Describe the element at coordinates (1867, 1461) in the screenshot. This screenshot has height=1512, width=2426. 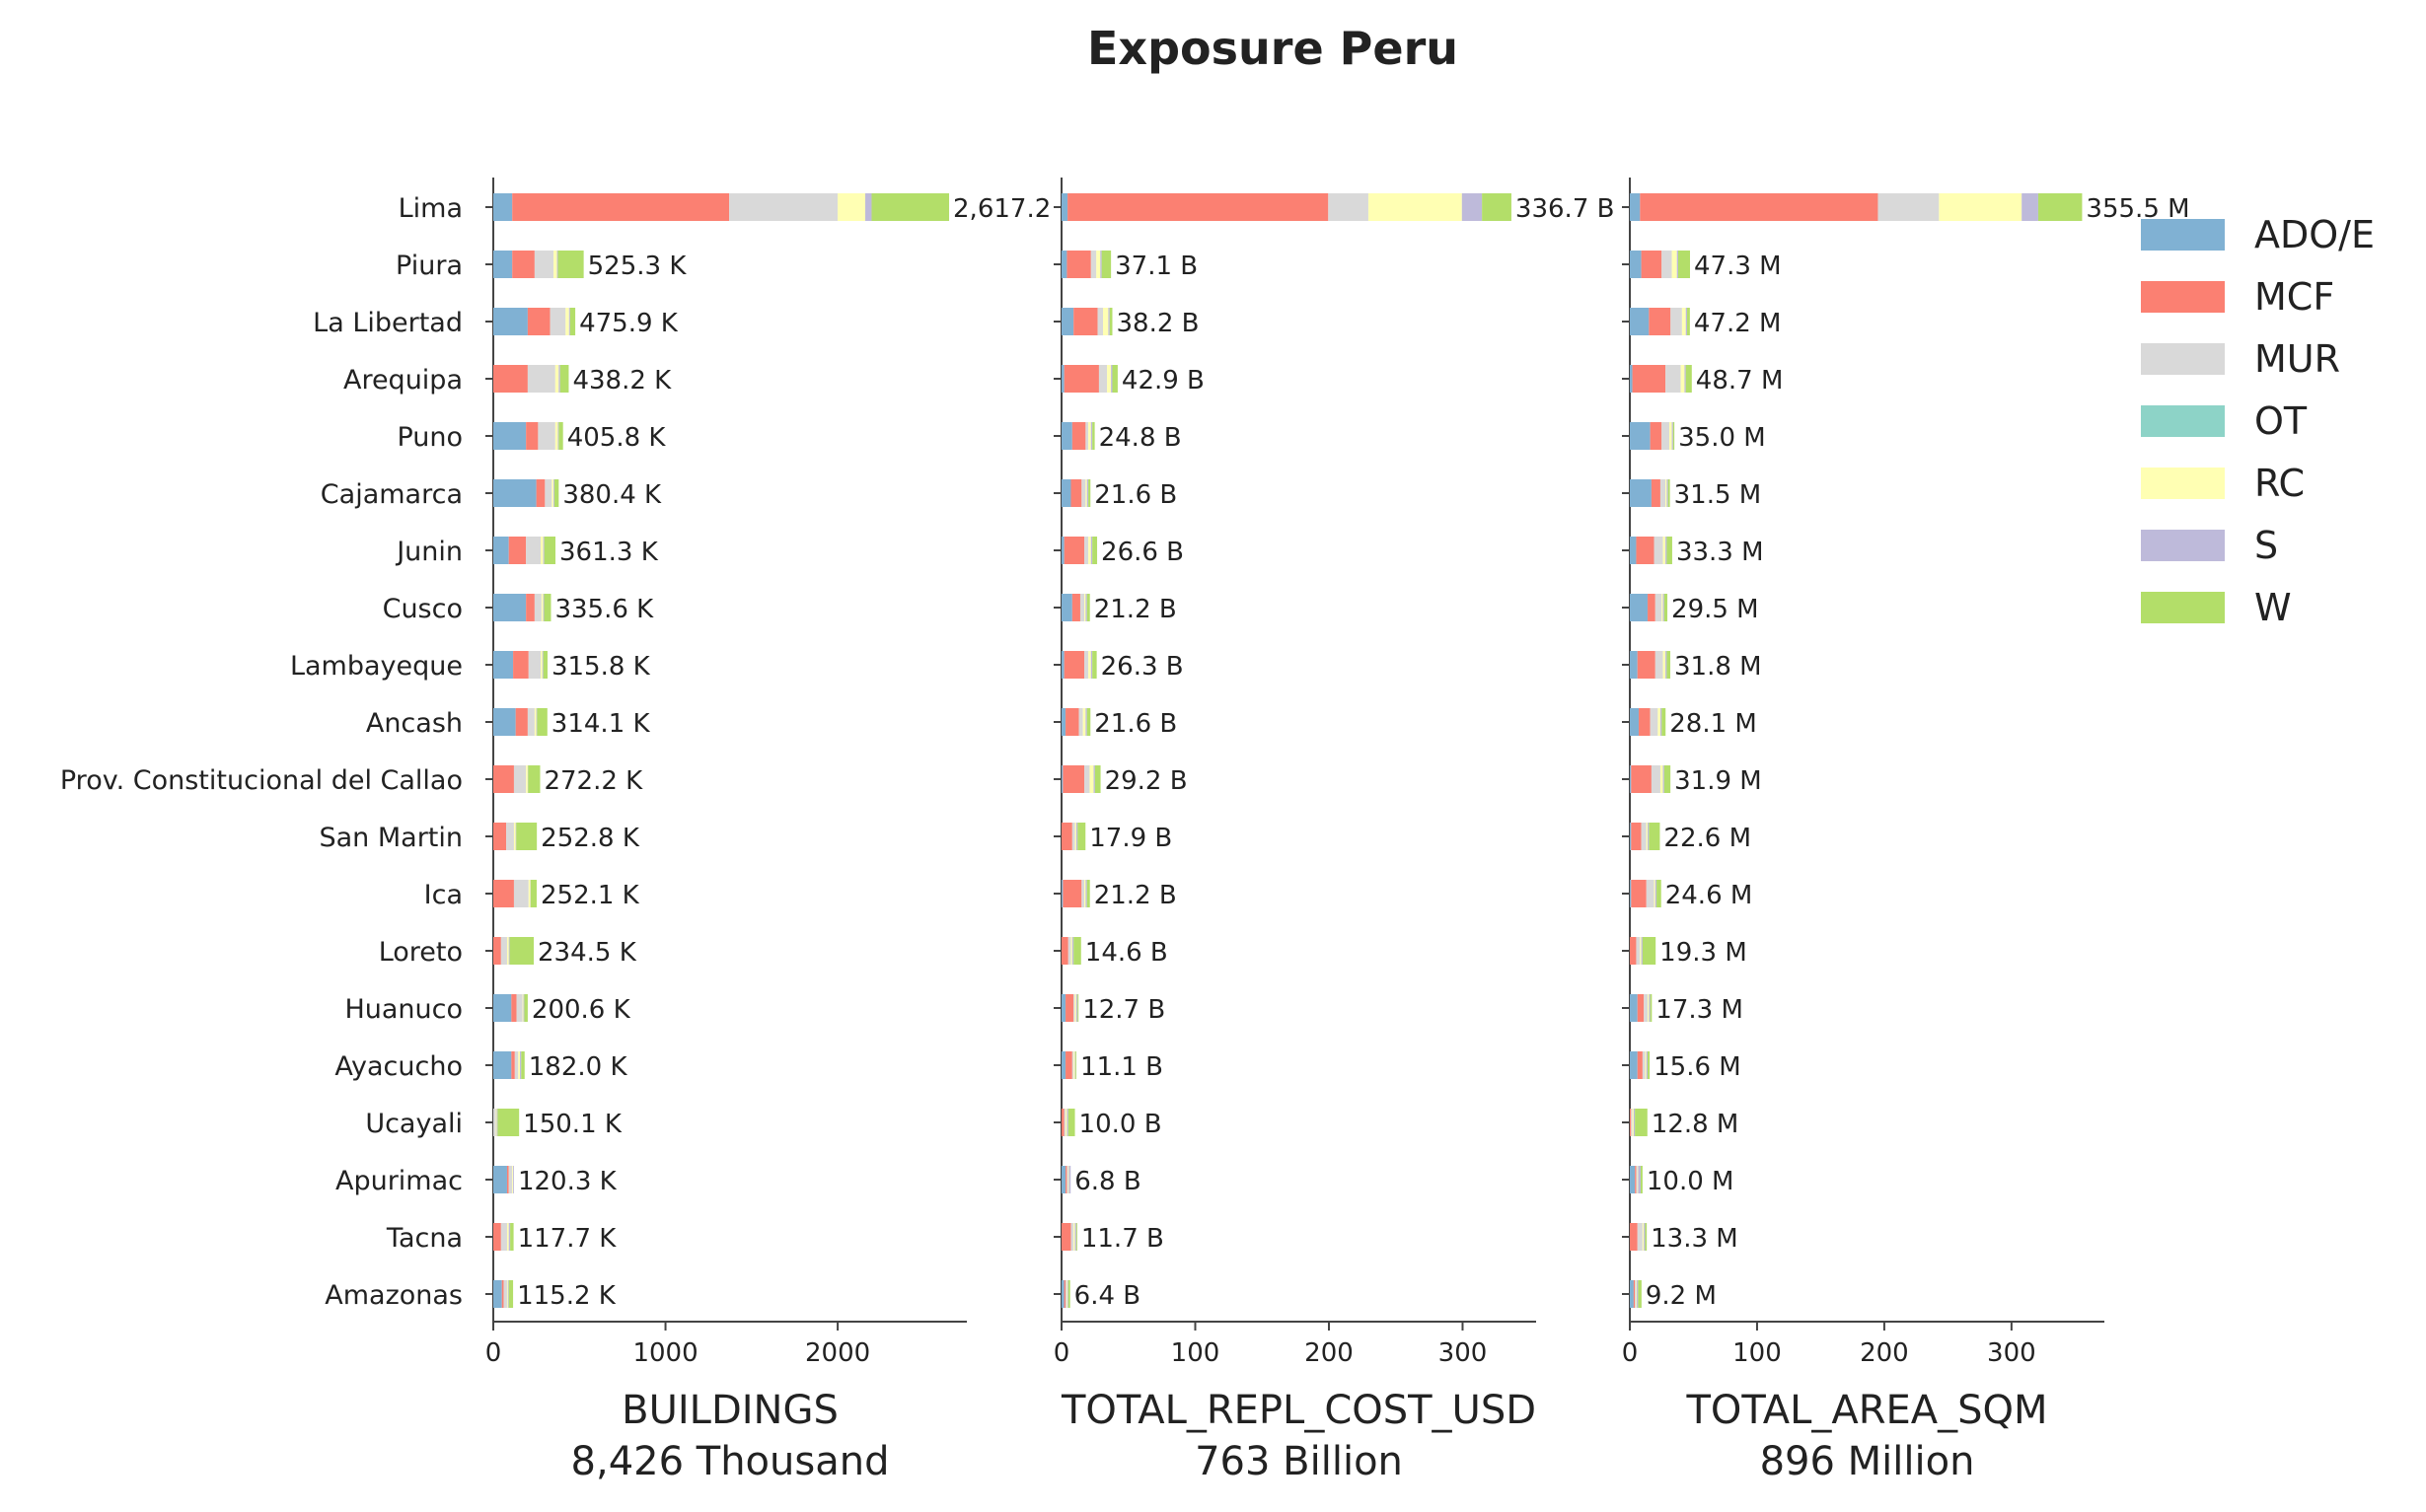
I see `panel-subtitle: 896 Million` at that location.